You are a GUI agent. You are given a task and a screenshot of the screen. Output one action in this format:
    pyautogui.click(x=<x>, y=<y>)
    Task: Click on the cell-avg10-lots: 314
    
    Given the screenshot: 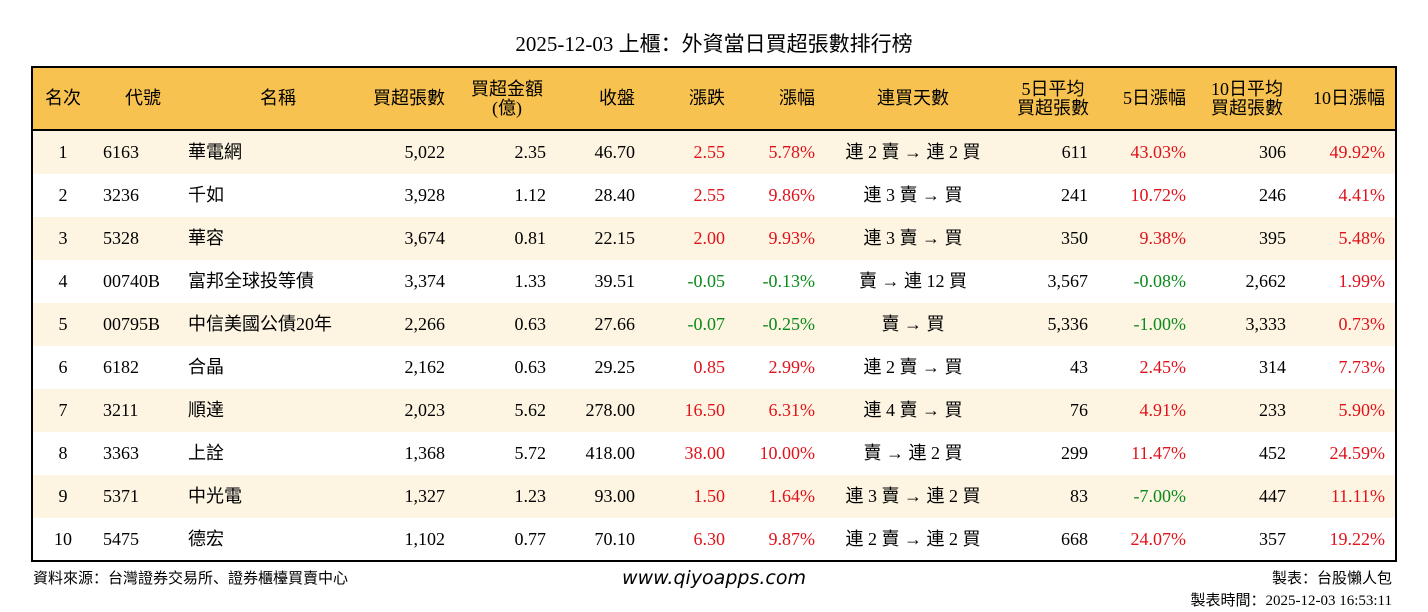 What is the action you would take?
    pyautogui.click(x=1272, y=367)
    